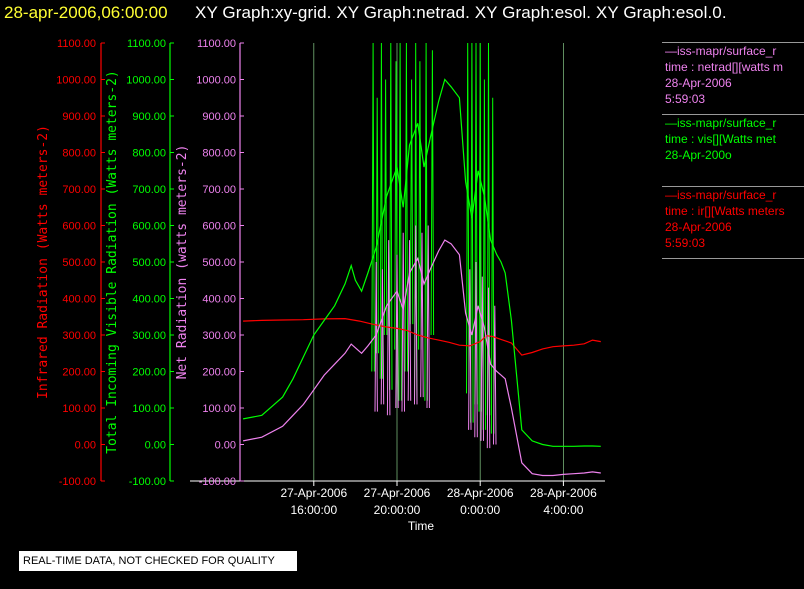  I want to click on quality-notice: REAL-TIME DATA, NOT CHECKED FOR QUALITY, so click(158, 561).